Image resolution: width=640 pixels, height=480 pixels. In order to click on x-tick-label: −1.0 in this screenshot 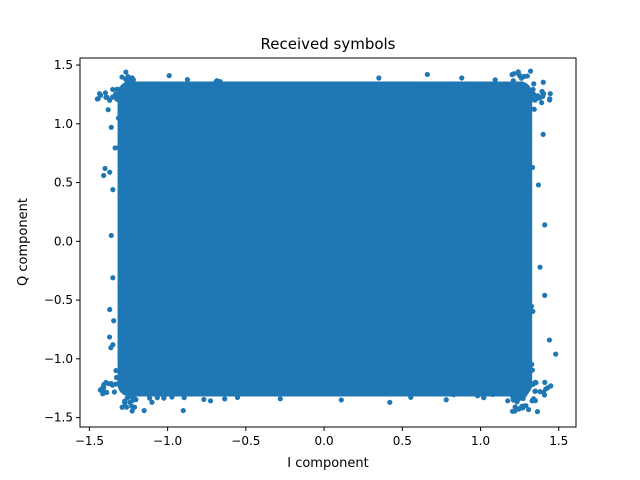, I will do `click(167, 441)`.